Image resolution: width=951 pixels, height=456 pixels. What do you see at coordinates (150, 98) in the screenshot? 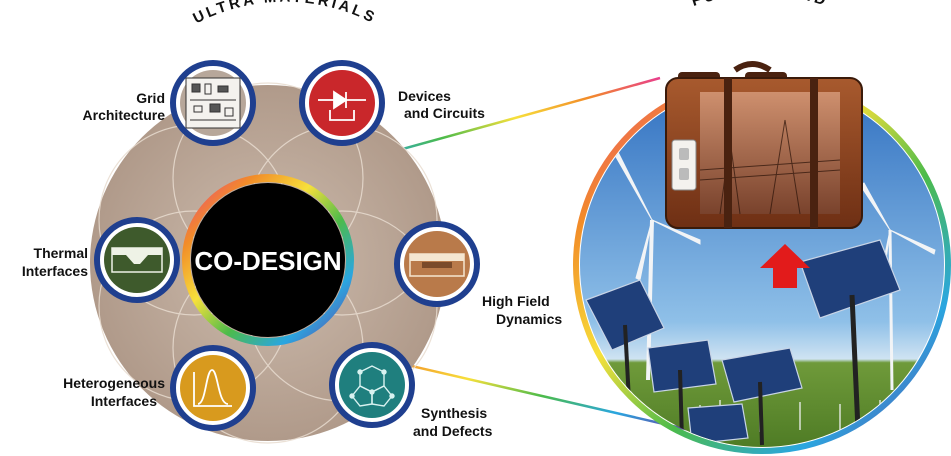
I see `node-label-line1: Grid` at bounding box center [150, 98].